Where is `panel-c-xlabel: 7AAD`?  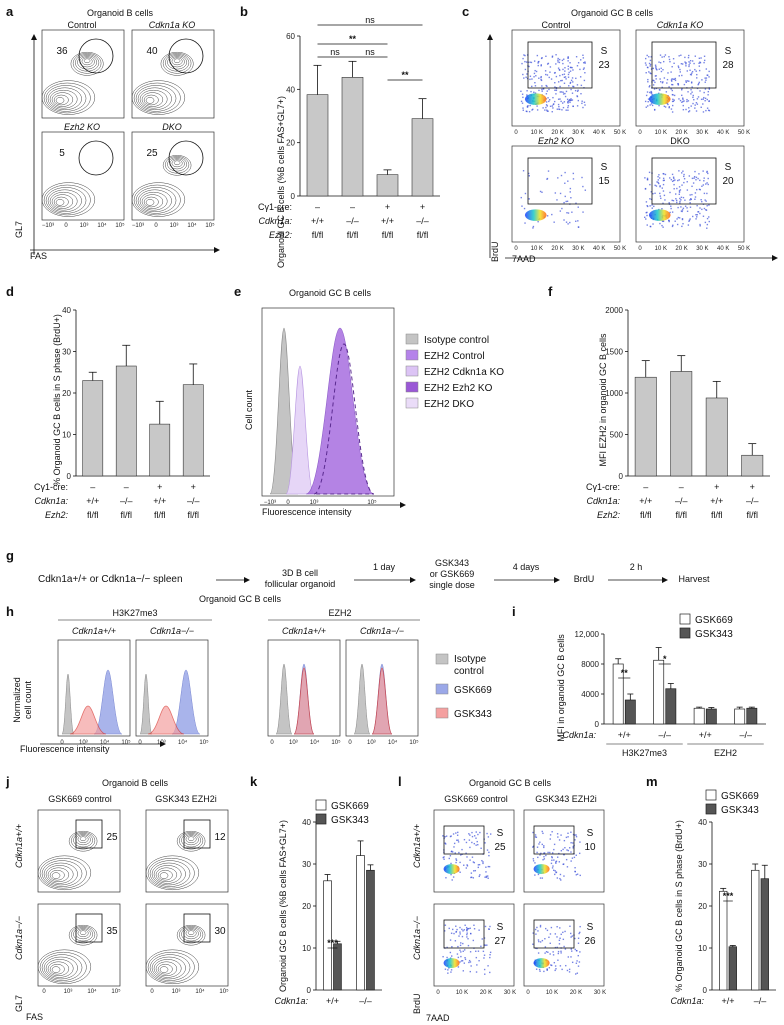
panel-c-xlabel: 7AAD is located at coordinates (524, 259).